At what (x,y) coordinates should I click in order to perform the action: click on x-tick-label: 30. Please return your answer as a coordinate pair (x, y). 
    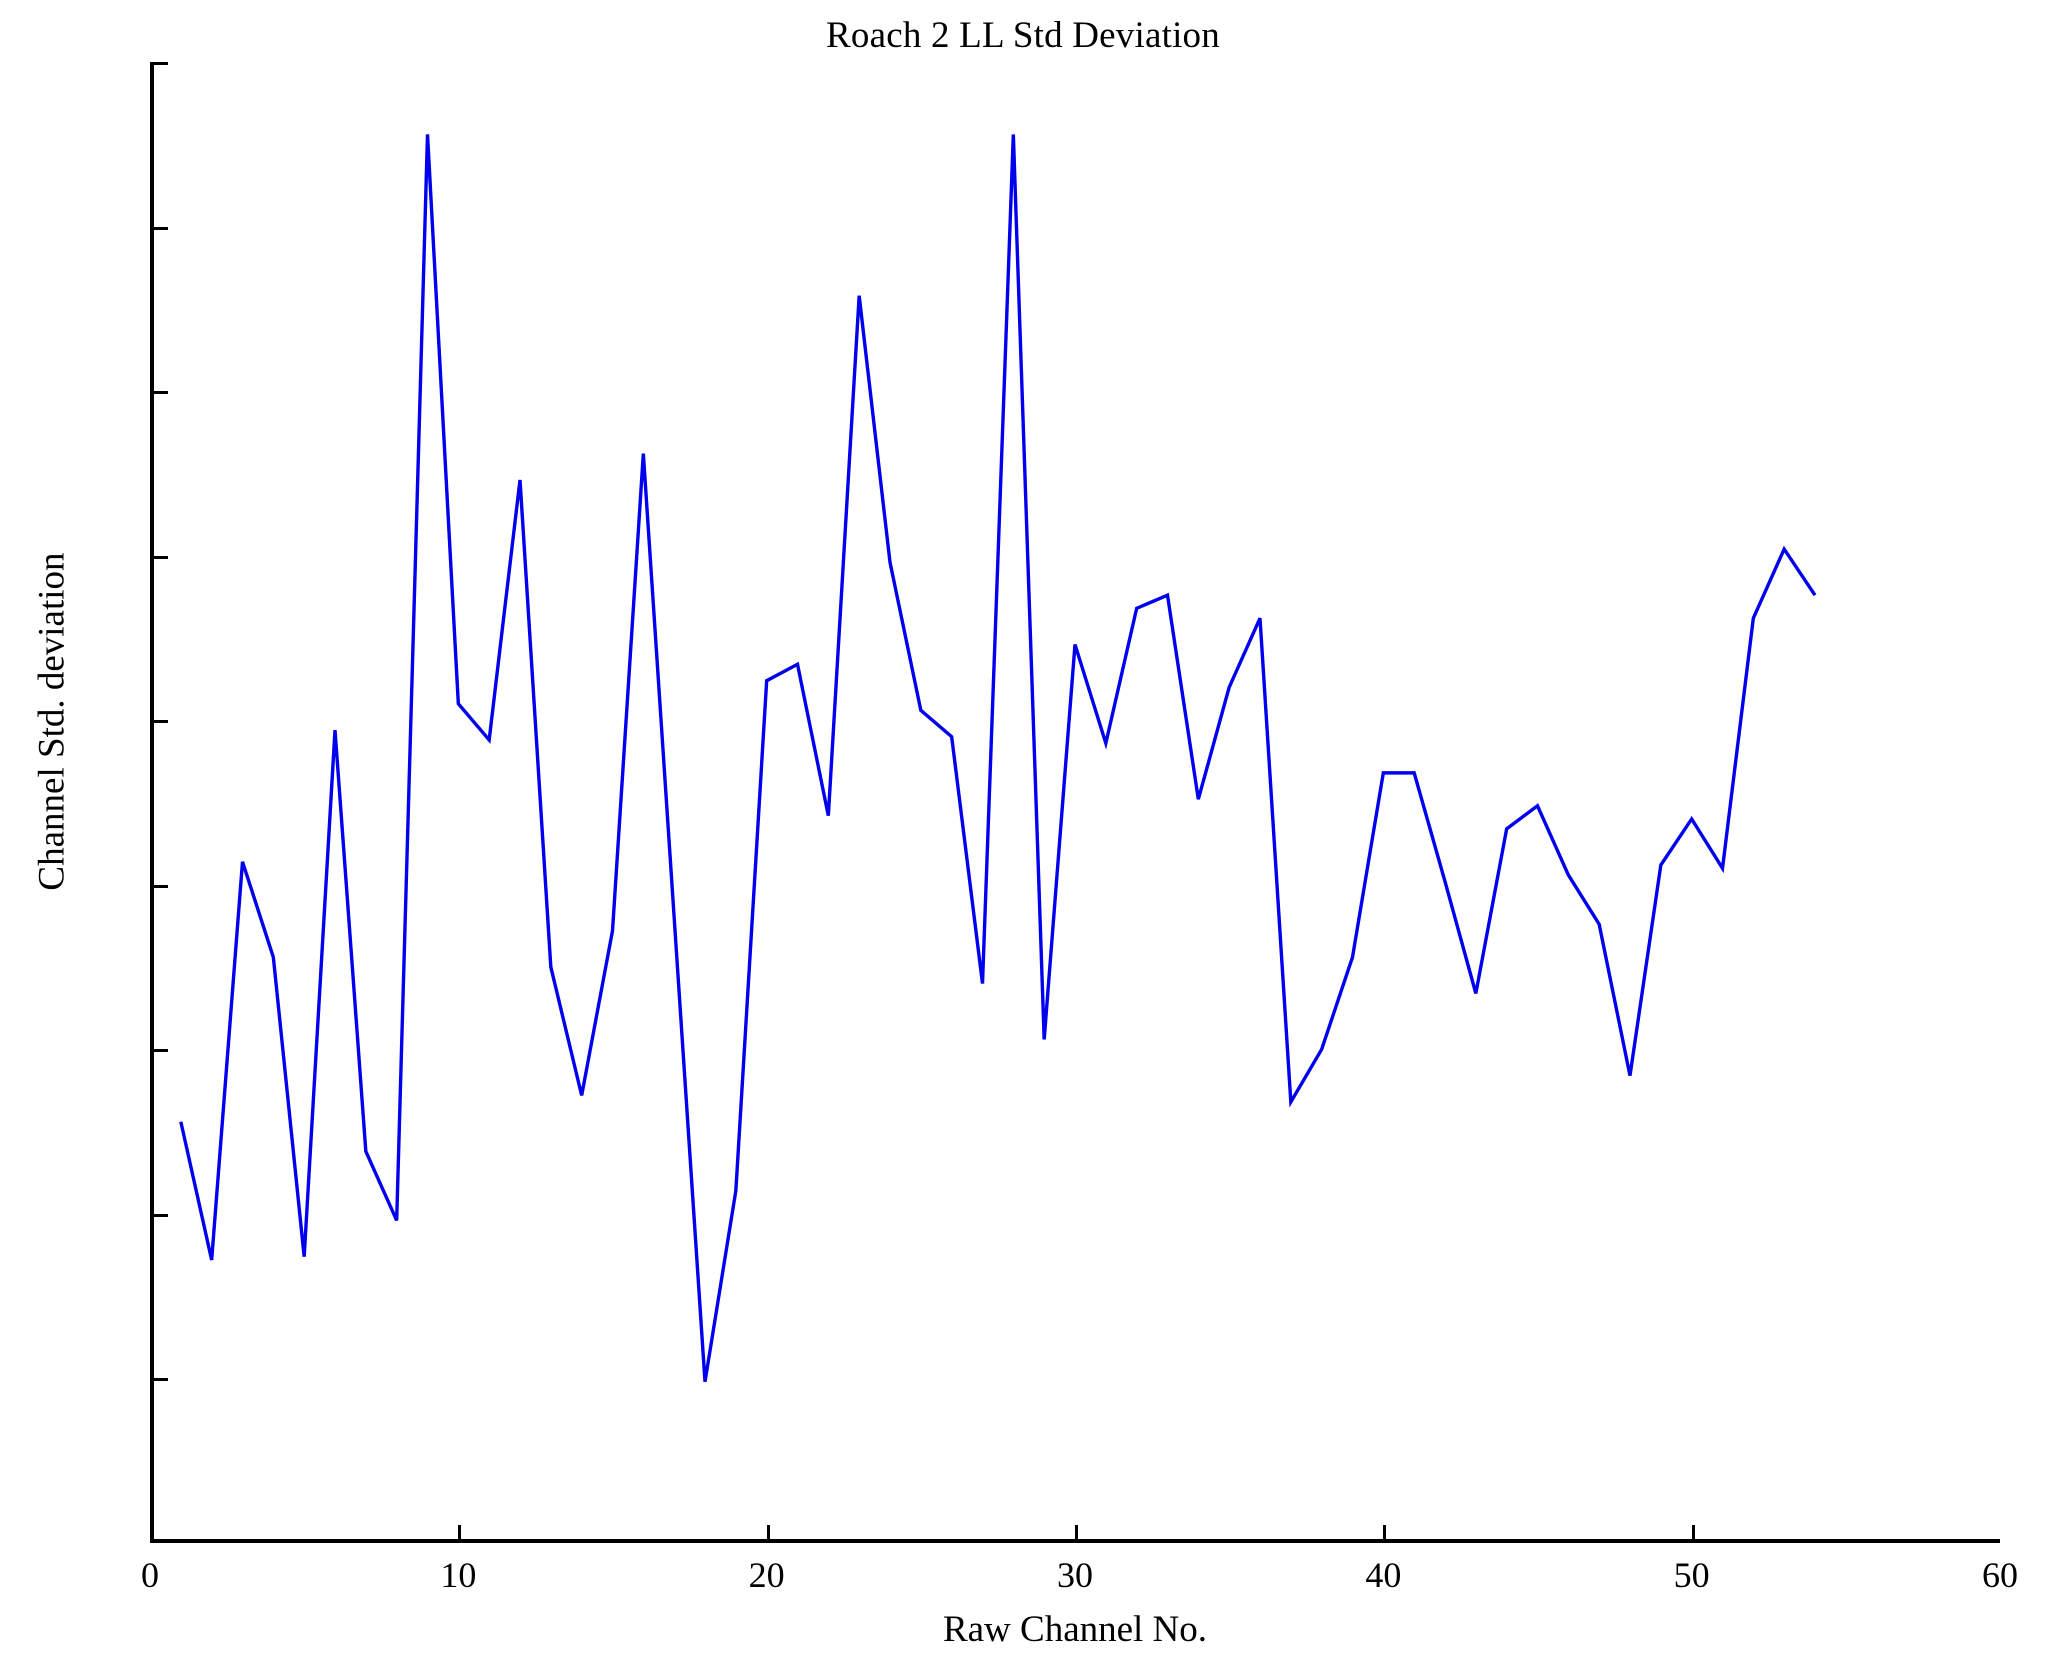
    Looking at the image, I should click on (1075, 1575).